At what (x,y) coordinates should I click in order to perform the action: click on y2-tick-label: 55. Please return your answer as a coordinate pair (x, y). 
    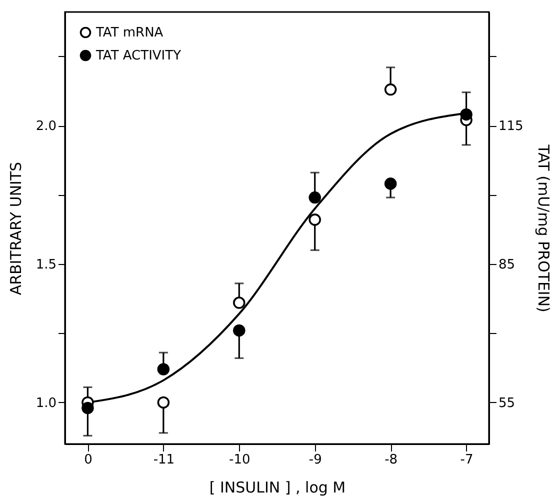
    Looking at the image, I should click on (507, 403).